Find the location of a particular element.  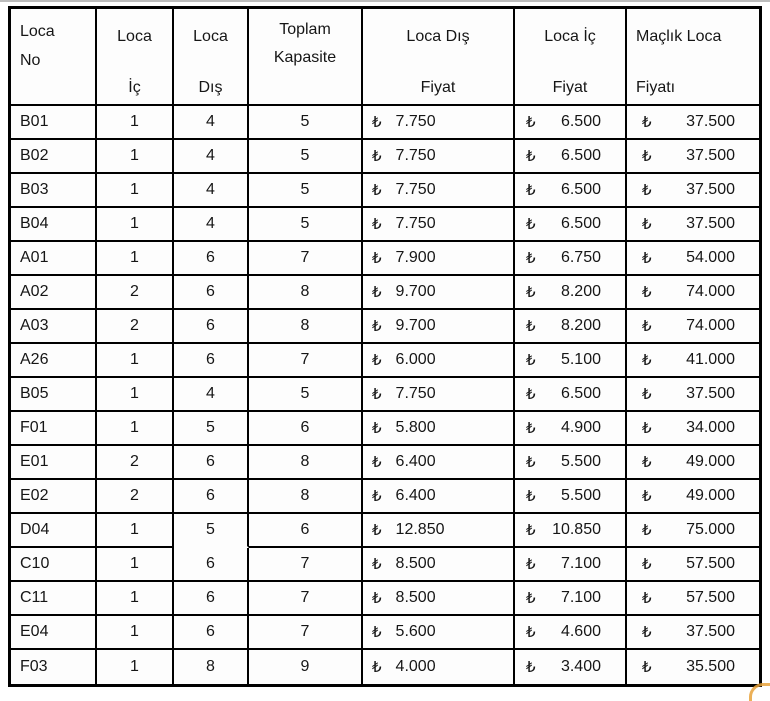

amount: 34.000 is located at coordinates (710, 427).